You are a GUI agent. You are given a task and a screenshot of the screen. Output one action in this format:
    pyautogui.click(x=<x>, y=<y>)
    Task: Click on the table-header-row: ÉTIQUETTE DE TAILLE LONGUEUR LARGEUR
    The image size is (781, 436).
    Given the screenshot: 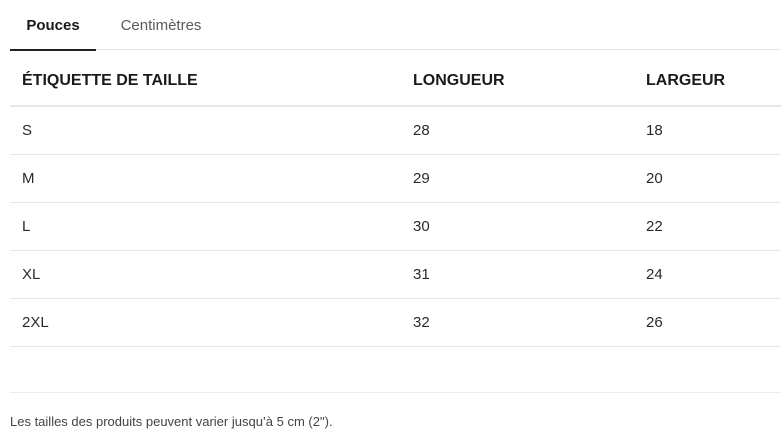 What is the action you would take?
    pyautogui.click(x=395, y=81)
    